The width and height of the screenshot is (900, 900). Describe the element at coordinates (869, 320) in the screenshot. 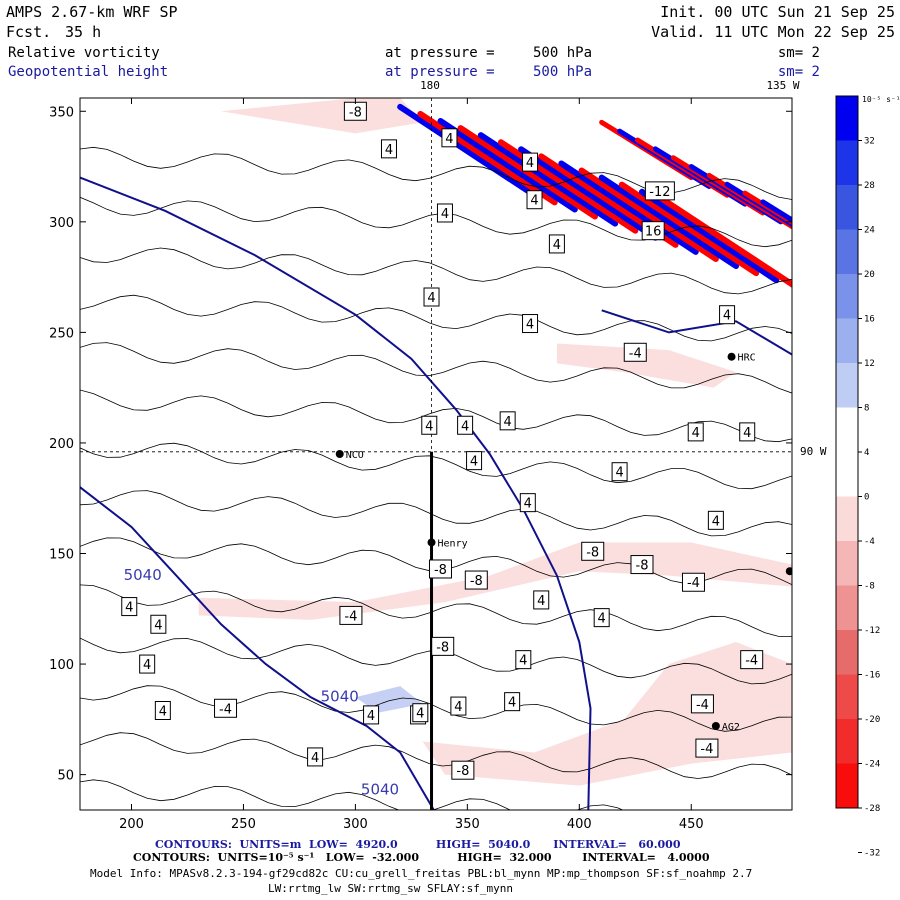

I see `colorbar-tick-label: 16` at that location.